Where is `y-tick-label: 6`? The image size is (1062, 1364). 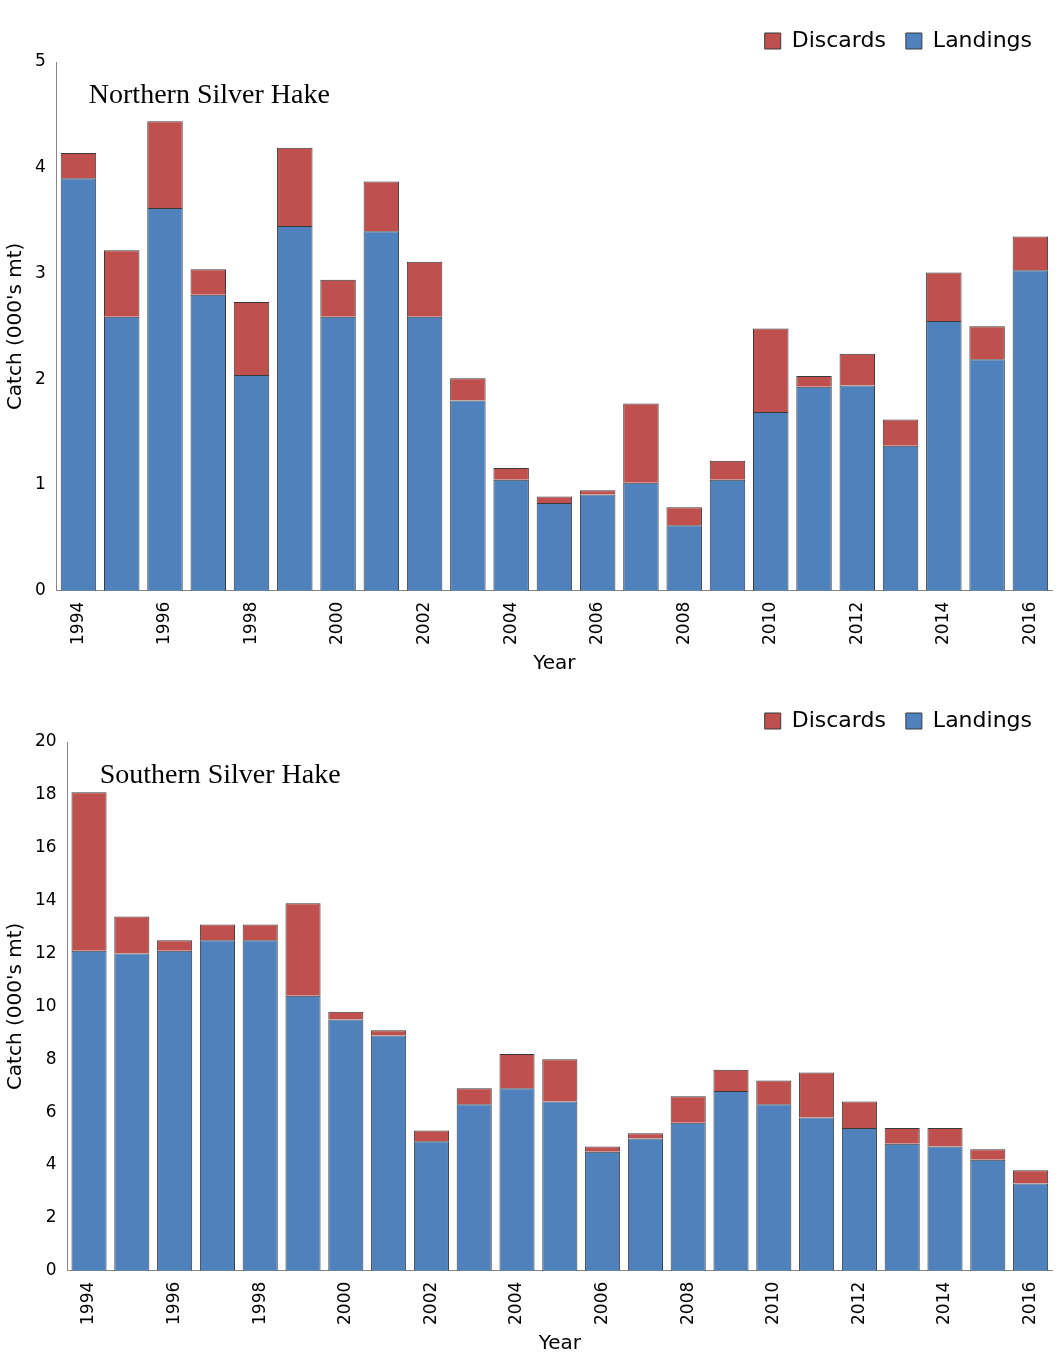
y-tick-label: 6 is located at coordinates (51, 1110).